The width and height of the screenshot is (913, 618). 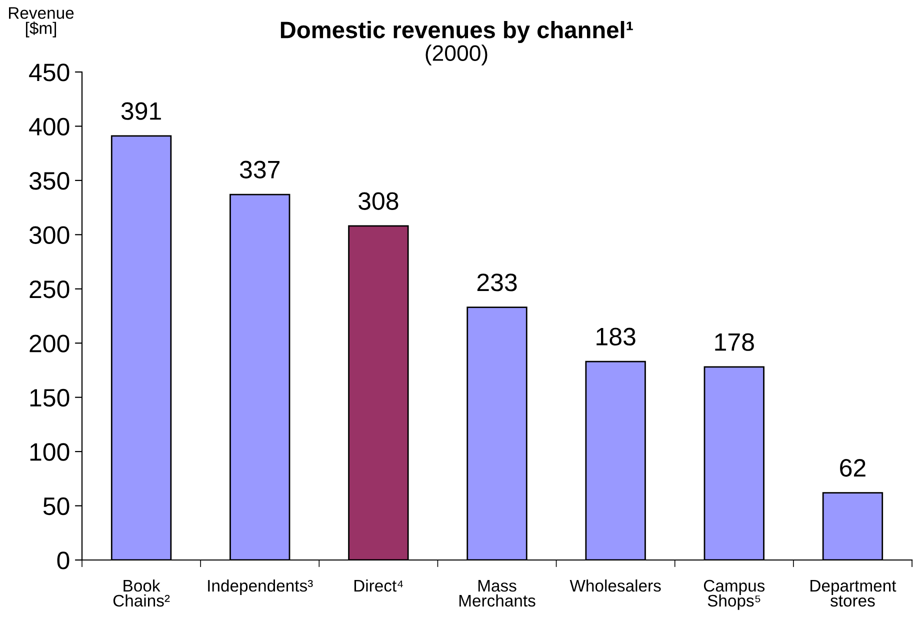 I want to click on y-tick-label: 250, so click(x=50, y=289).